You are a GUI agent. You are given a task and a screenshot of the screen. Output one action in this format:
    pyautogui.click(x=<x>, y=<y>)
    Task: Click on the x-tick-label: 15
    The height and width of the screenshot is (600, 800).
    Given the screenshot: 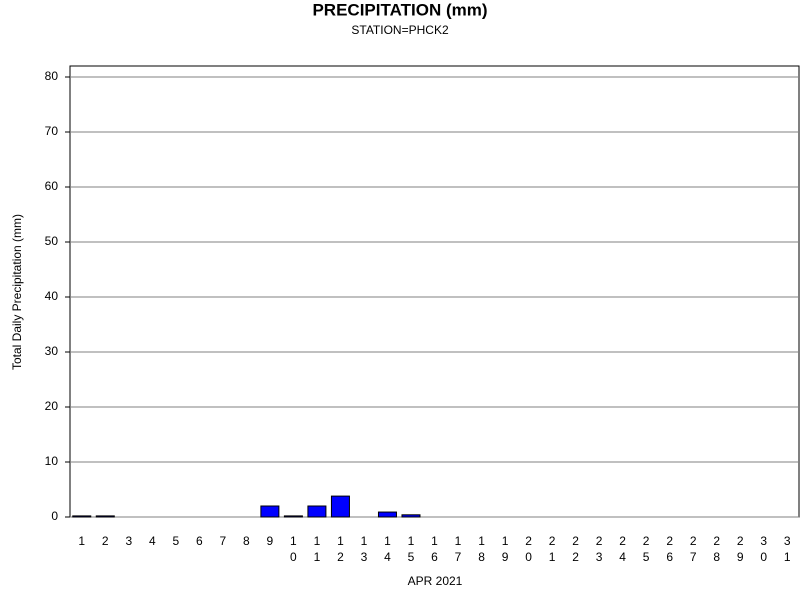 What is the action you would take?
    pyautogui.click(x=411, y=549)
    